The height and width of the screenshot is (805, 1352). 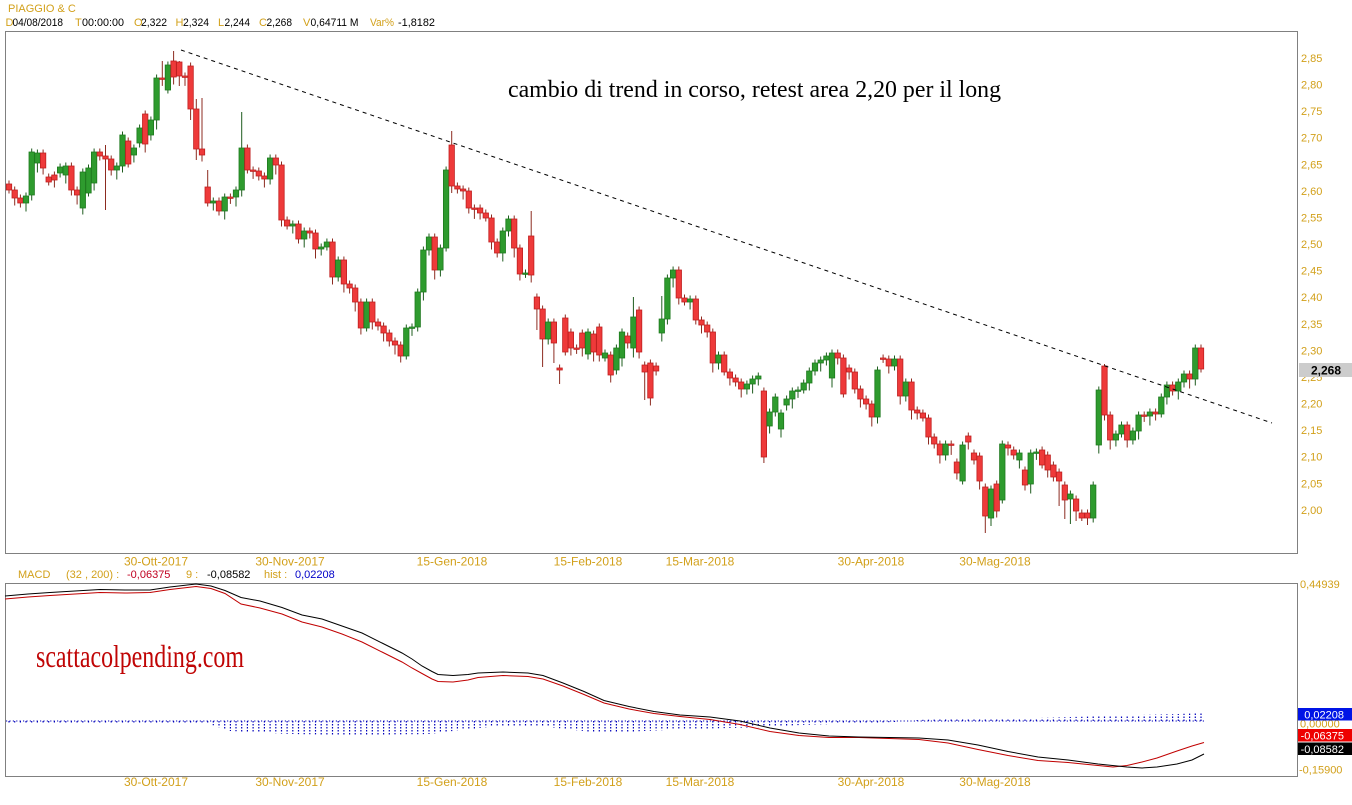 I want to click on svg-text: 04/08/2018, so click(x=38, y=23).